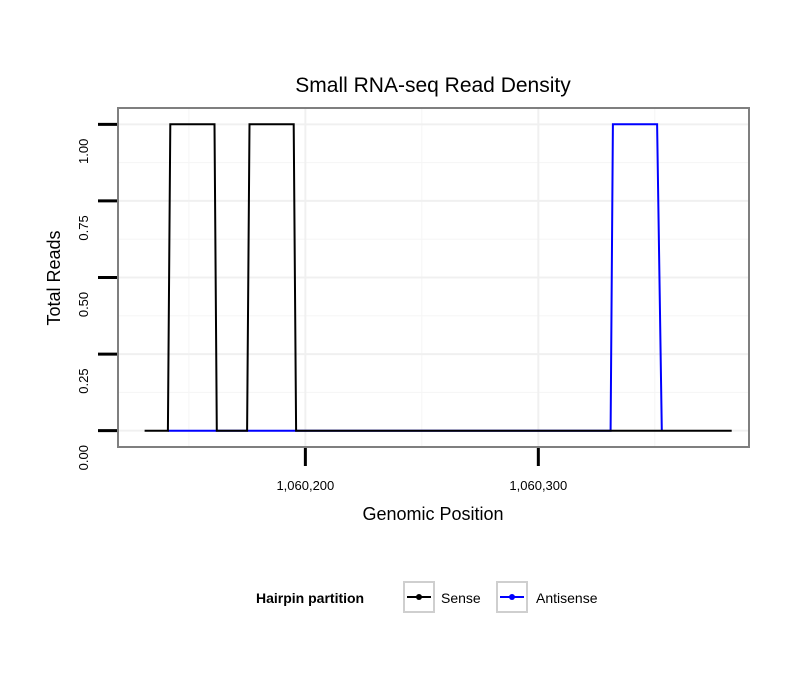 The width and height of the screenshot is (810, 690). I want to click on x-tick-label: 1,060,300, so click(538, 485).